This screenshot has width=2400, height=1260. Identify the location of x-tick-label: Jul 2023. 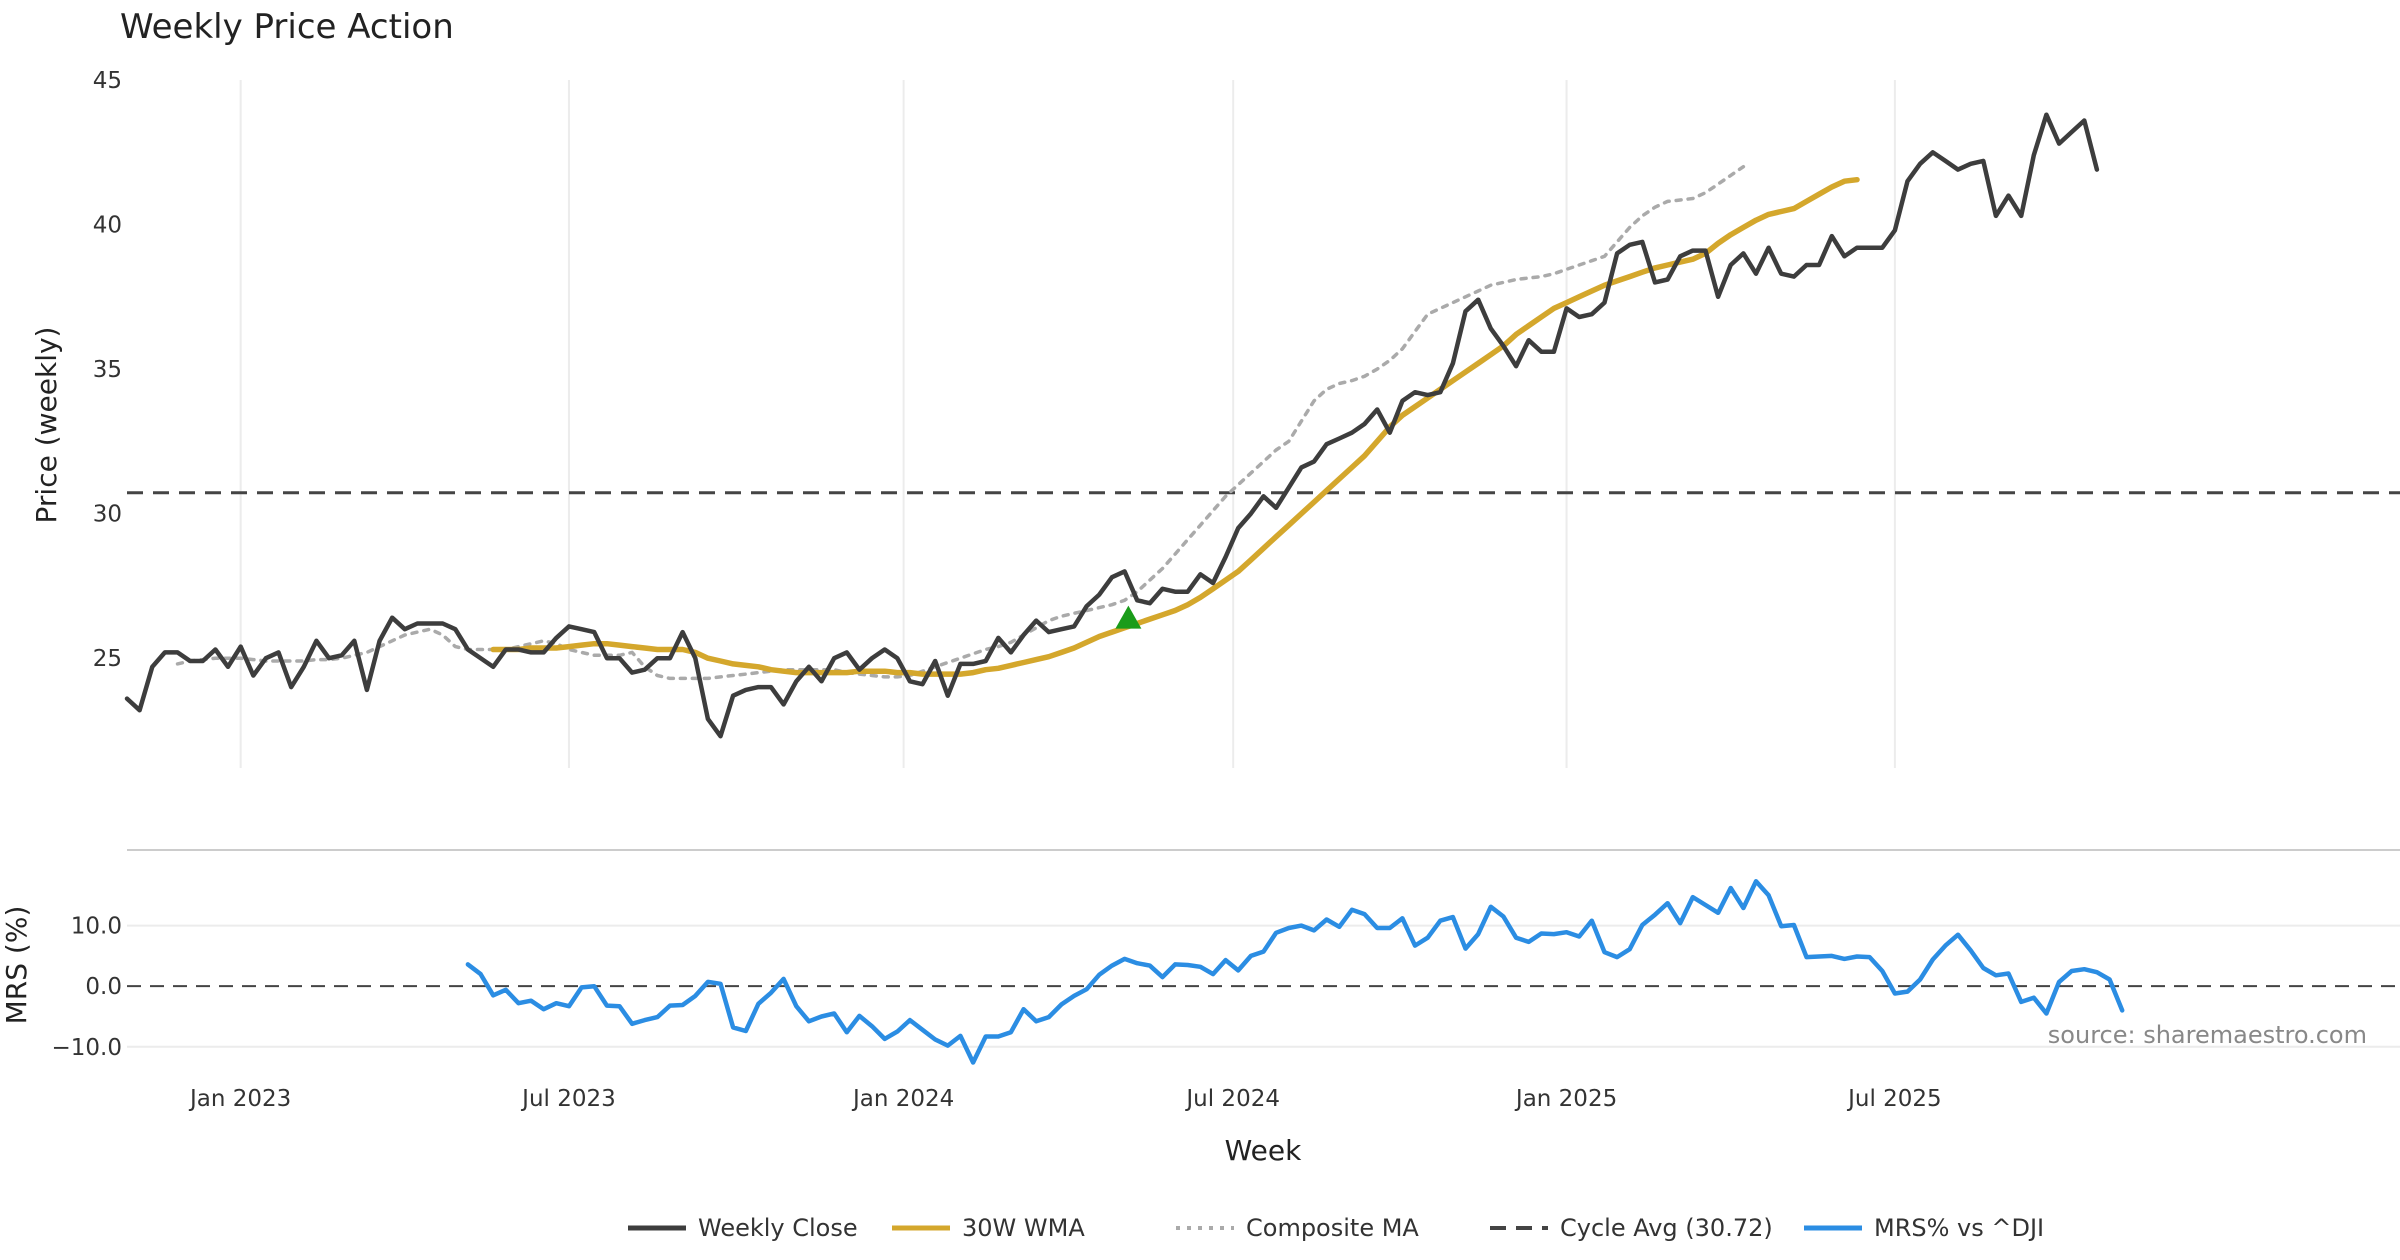
(568, 1099).